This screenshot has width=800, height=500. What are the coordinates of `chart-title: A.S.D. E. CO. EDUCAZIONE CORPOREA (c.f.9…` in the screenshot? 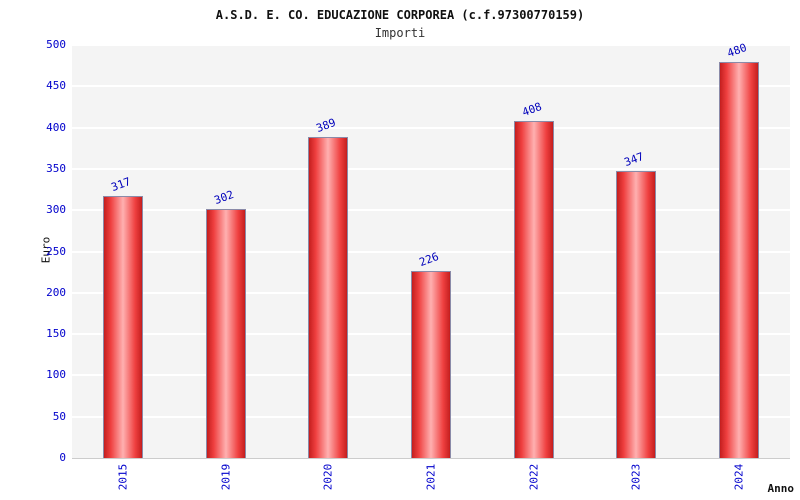 It's located at (400, 15).